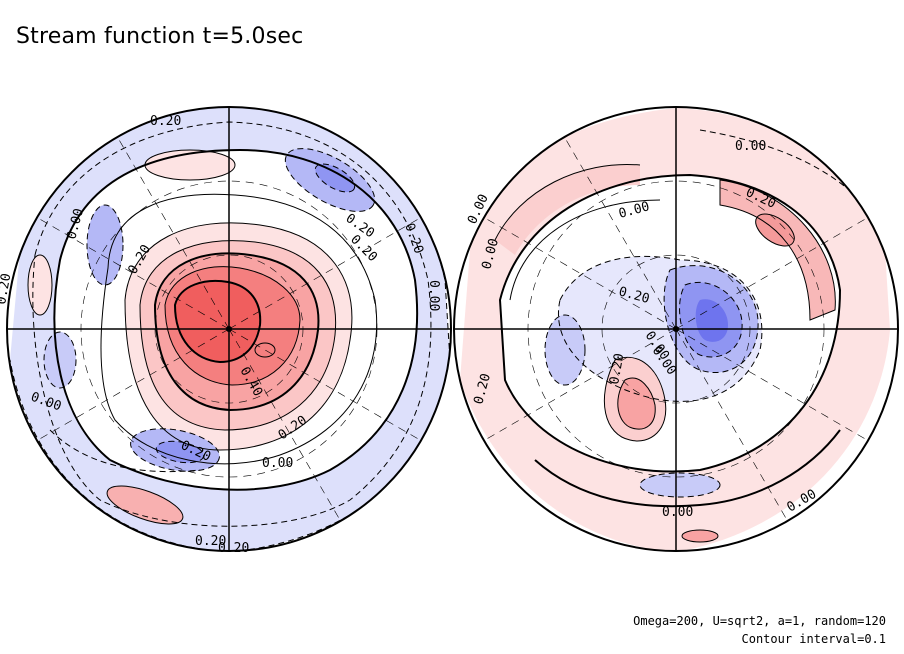  I want to click on plot-title: Stream function t=5.0sec, so click(160, 36).